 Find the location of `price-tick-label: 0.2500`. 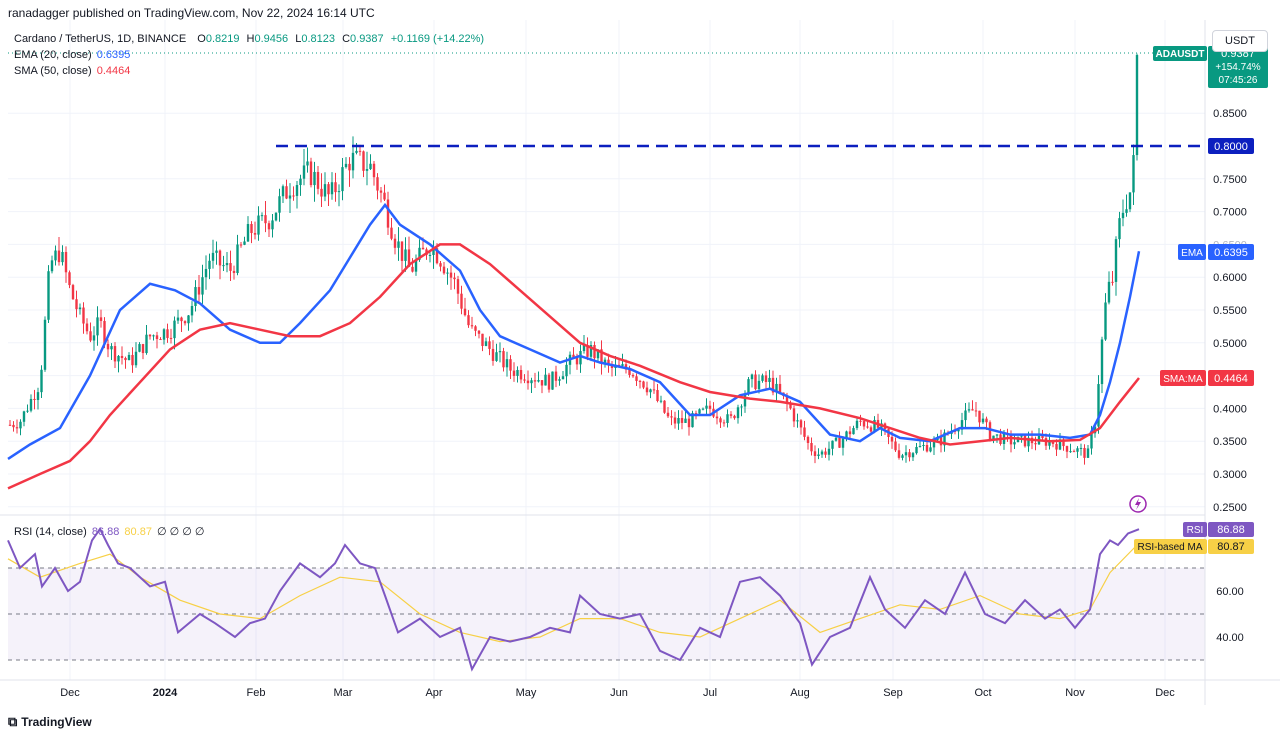

price-tick-label: 0.2500 is located at coordinates (1230, 508).